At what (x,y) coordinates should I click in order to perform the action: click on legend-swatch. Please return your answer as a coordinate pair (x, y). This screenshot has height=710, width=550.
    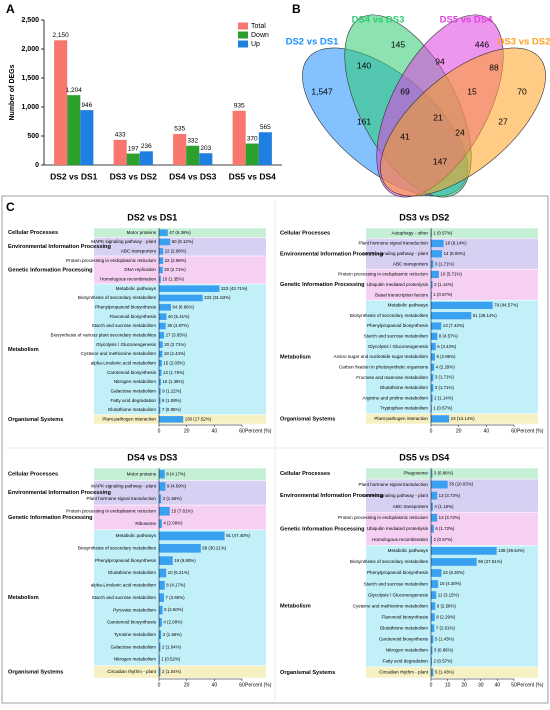
    Looking at the image, I should click on (243, 35).